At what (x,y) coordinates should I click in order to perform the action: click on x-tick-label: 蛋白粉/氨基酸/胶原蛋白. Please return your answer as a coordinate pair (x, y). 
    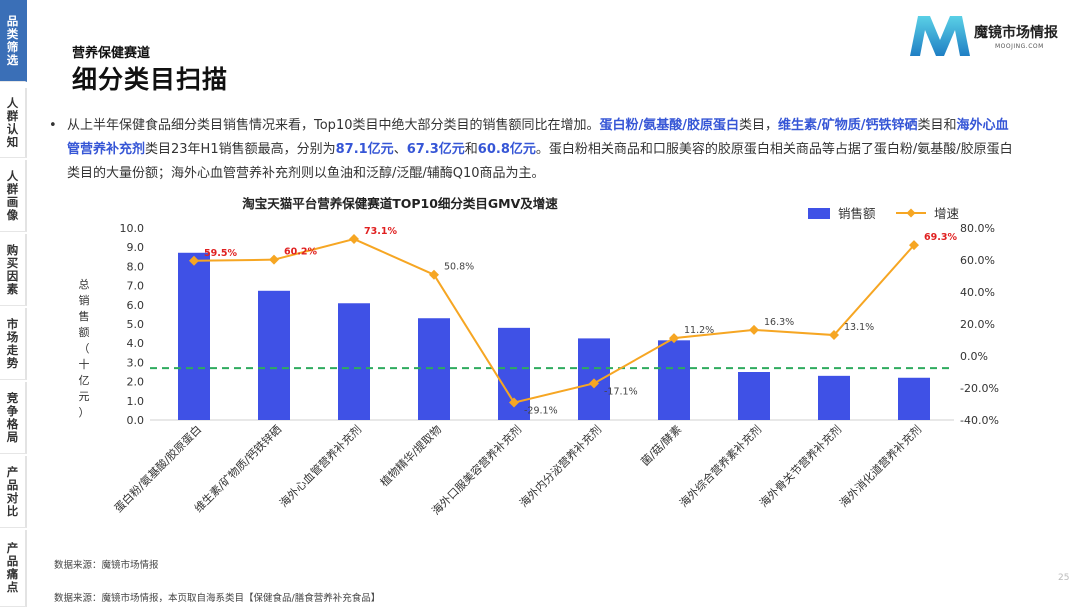
    Looking at the image, I should click on (157, 468).